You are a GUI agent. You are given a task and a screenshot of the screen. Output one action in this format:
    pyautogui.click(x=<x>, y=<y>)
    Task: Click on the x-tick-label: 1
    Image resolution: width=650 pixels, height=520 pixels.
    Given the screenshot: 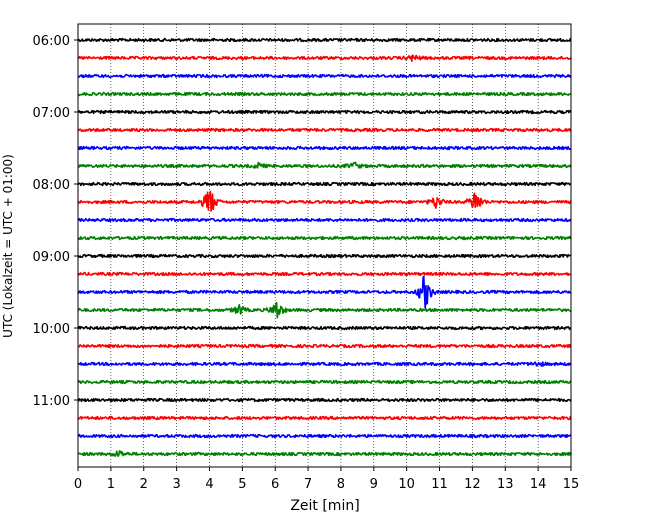 What is the action you would take?
    pyautogui.click(x=111, y=484)
    